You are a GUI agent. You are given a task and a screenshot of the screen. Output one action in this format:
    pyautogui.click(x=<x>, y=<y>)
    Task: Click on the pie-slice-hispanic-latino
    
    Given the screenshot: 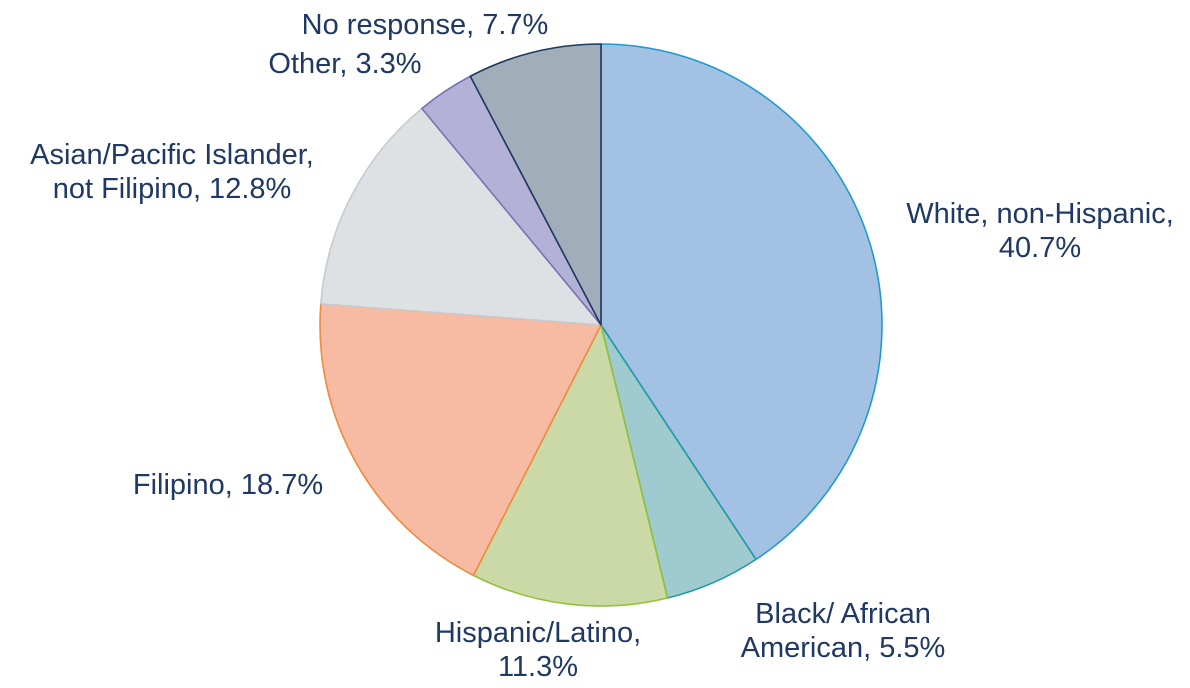 What is the action you would take?
    pyautogui.click(x=570, y=465)
    